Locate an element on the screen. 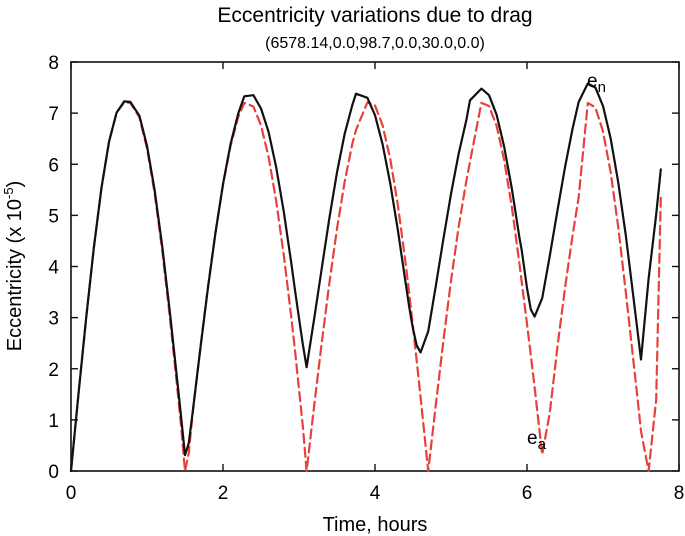  chart-title: Eccentricity variations due to drag is located at coordinates (374, 15).